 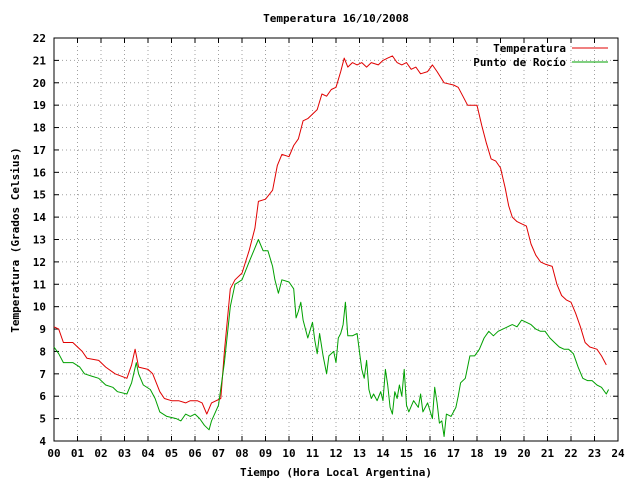 I want to click on x-tick-label: 17, so click(x=453, y=453).